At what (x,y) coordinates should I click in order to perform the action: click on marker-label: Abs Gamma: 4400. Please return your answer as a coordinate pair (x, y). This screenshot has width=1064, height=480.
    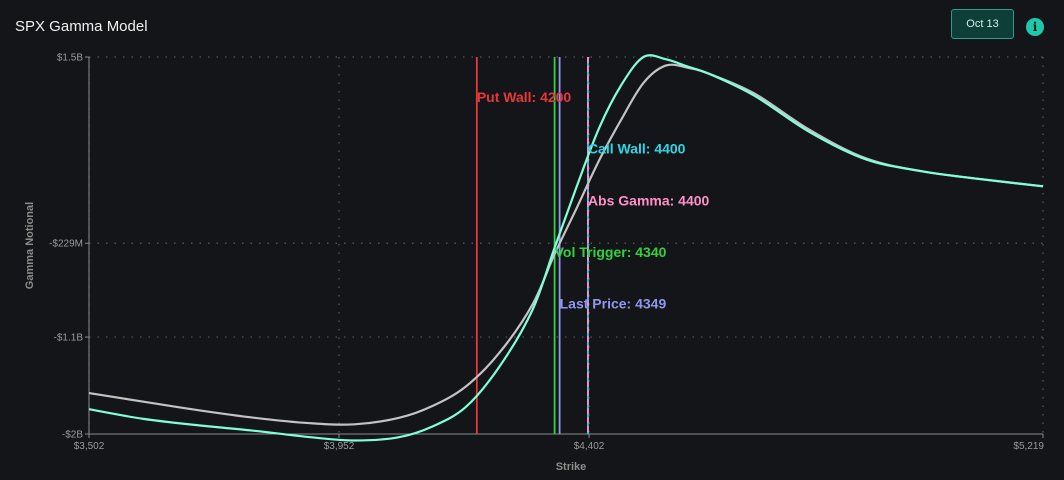
    Looking at the image, I should click on (649, 200).